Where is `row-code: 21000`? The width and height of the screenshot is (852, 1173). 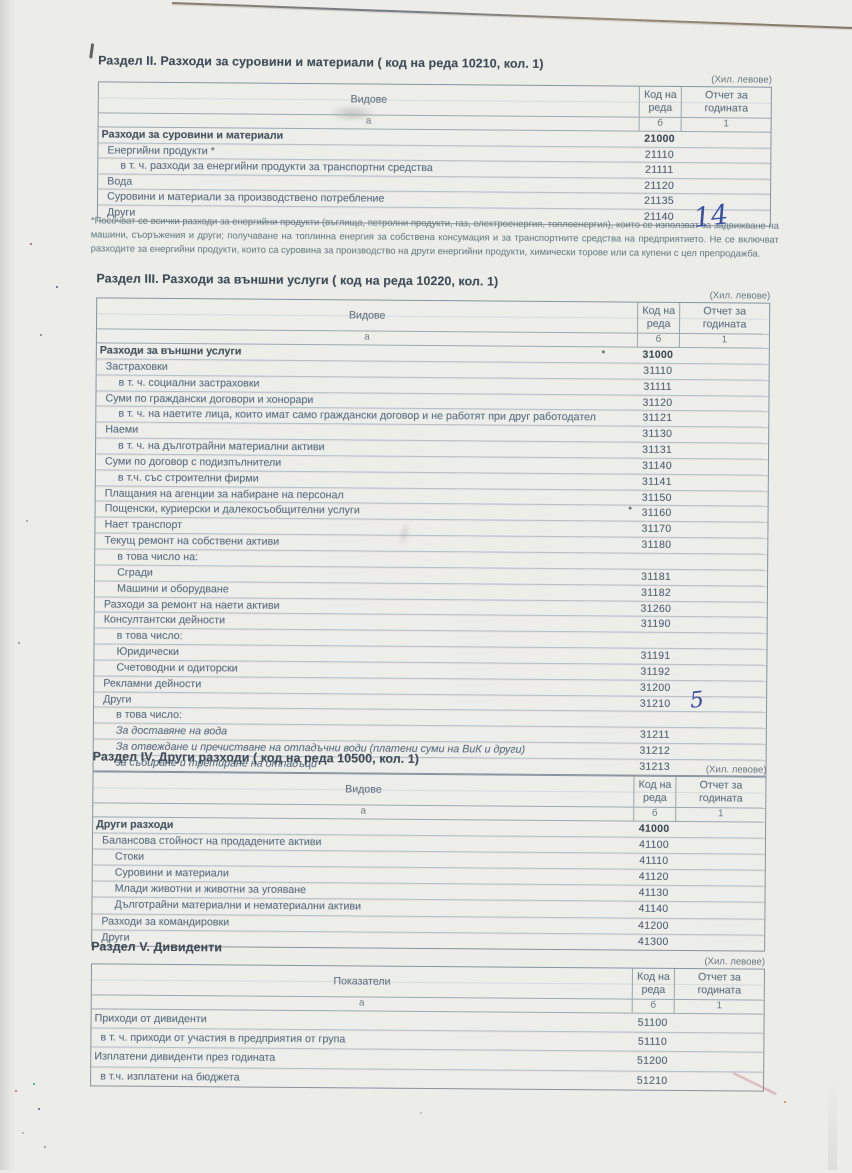
row-code: 21000 is located at coordinates (659, 138).